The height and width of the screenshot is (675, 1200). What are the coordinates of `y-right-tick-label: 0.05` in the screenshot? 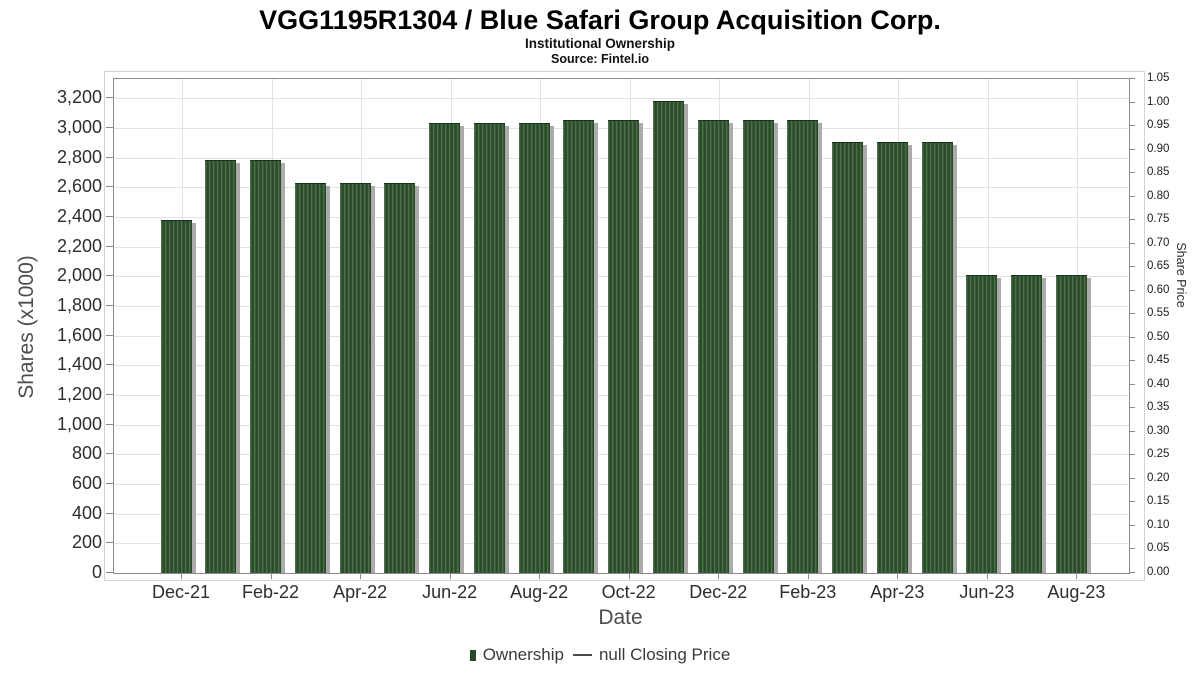 It's located at (1158, 548).